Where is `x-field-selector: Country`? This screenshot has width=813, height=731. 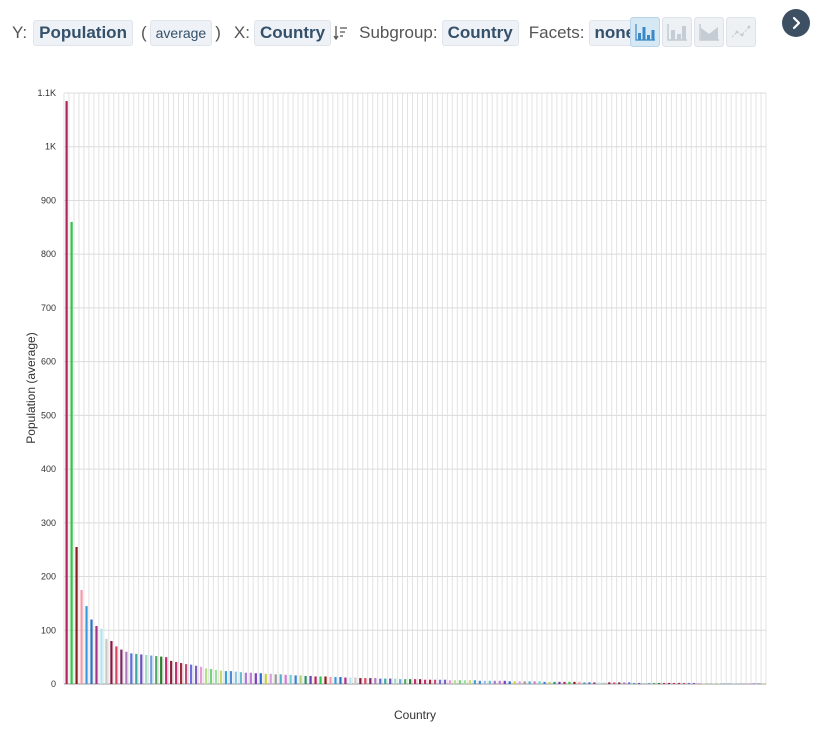 x-field-selector: Country is located at coordinates (292, 33).